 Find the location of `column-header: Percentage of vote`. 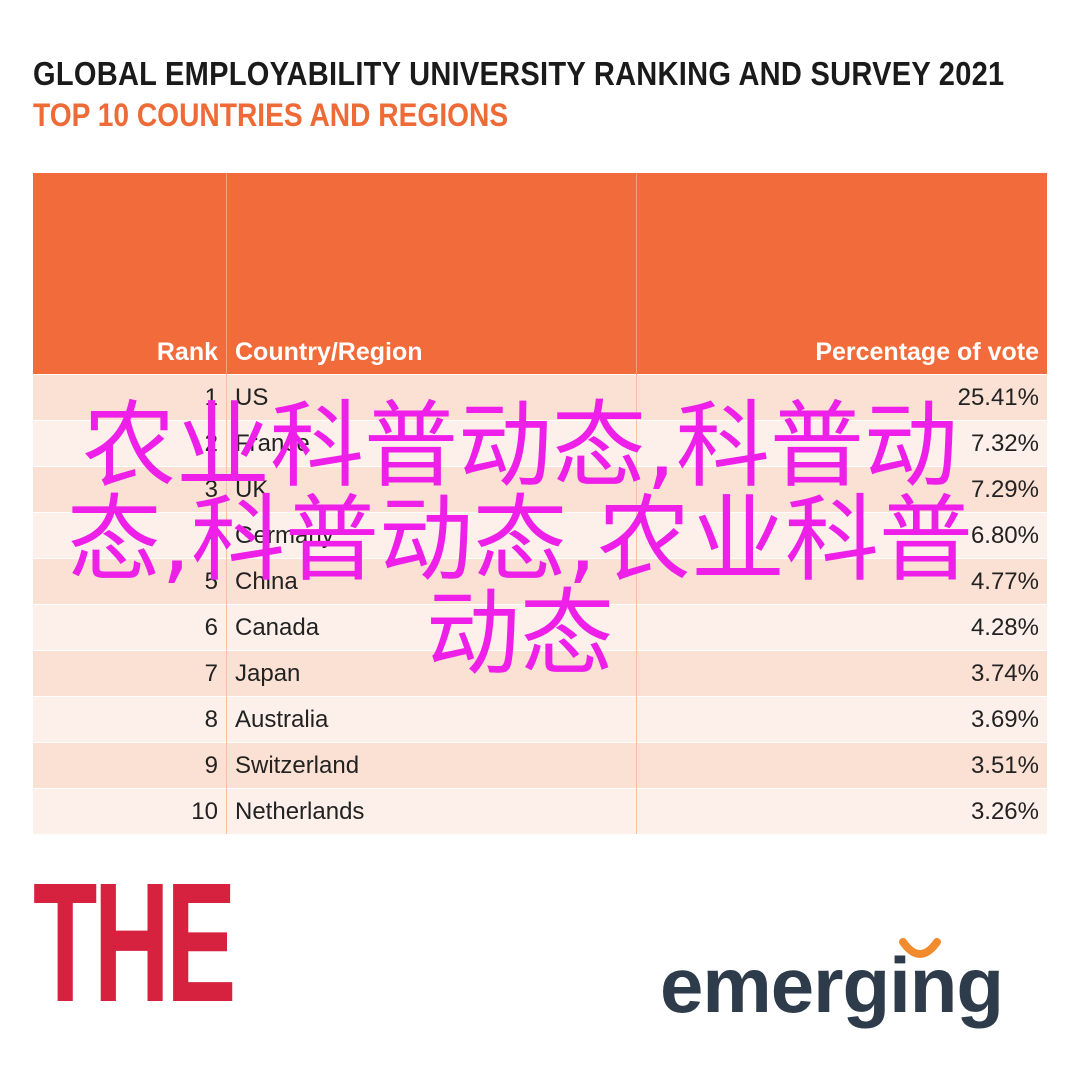

column-header: Percentage of vote is located at coordinates (841, 274).